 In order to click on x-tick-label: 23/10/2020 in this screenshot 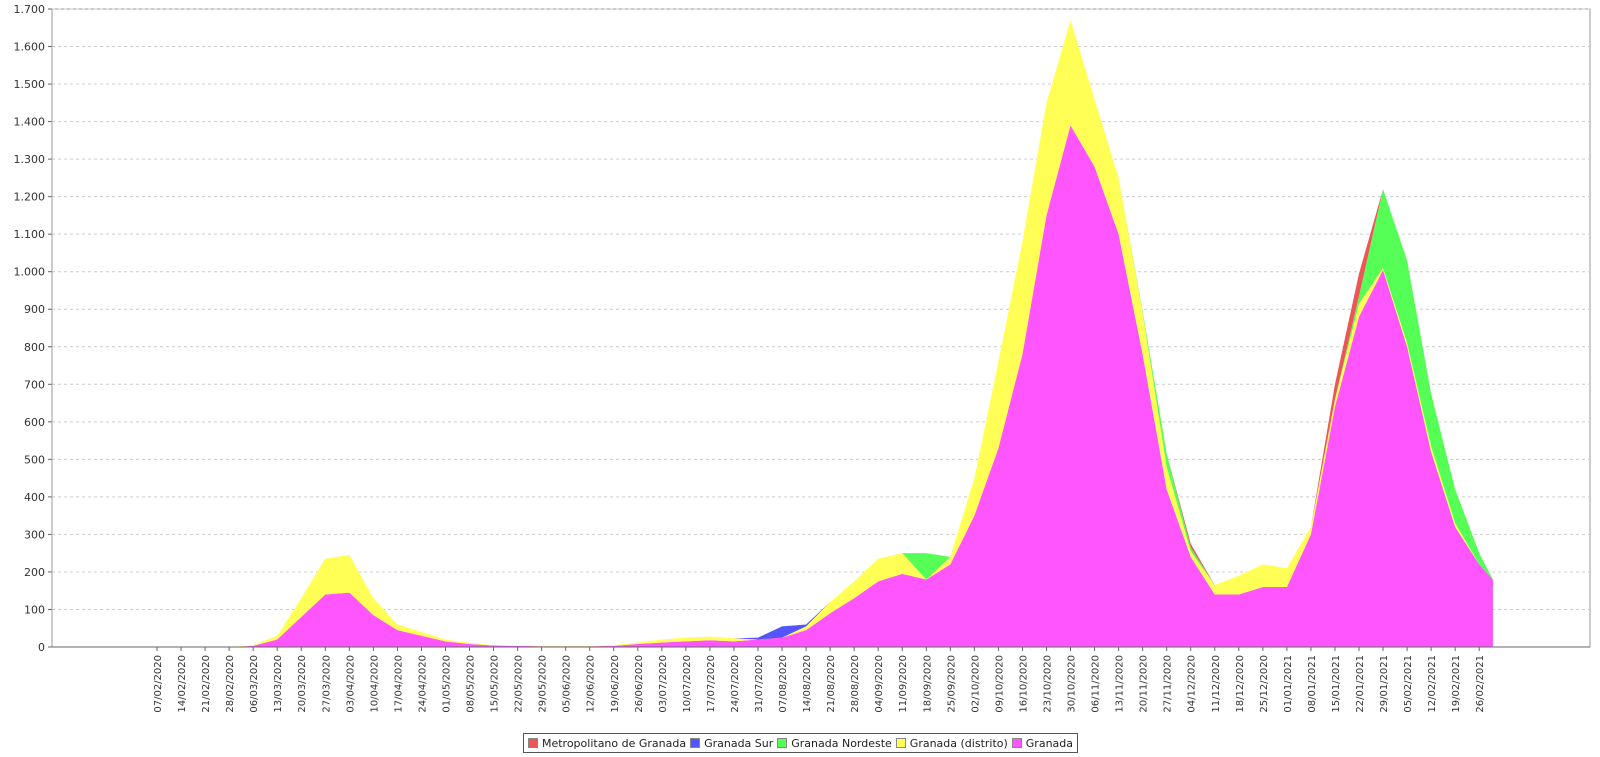, I will do `click(1047, 684)`.